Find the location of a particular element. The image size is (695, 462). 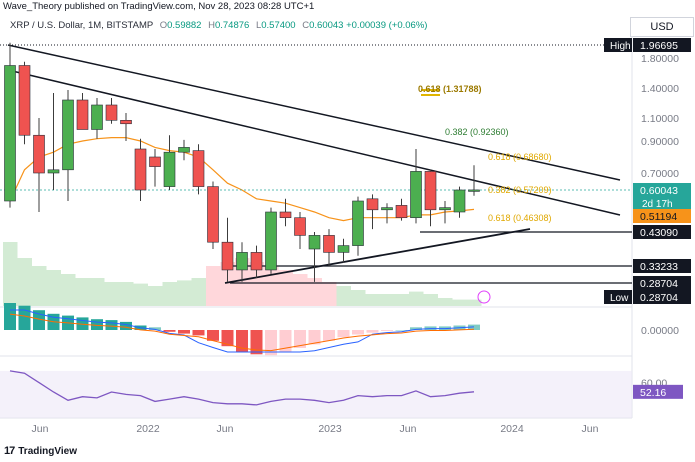

price-label-value: 0.51194 is located at coordinates (658, 217).